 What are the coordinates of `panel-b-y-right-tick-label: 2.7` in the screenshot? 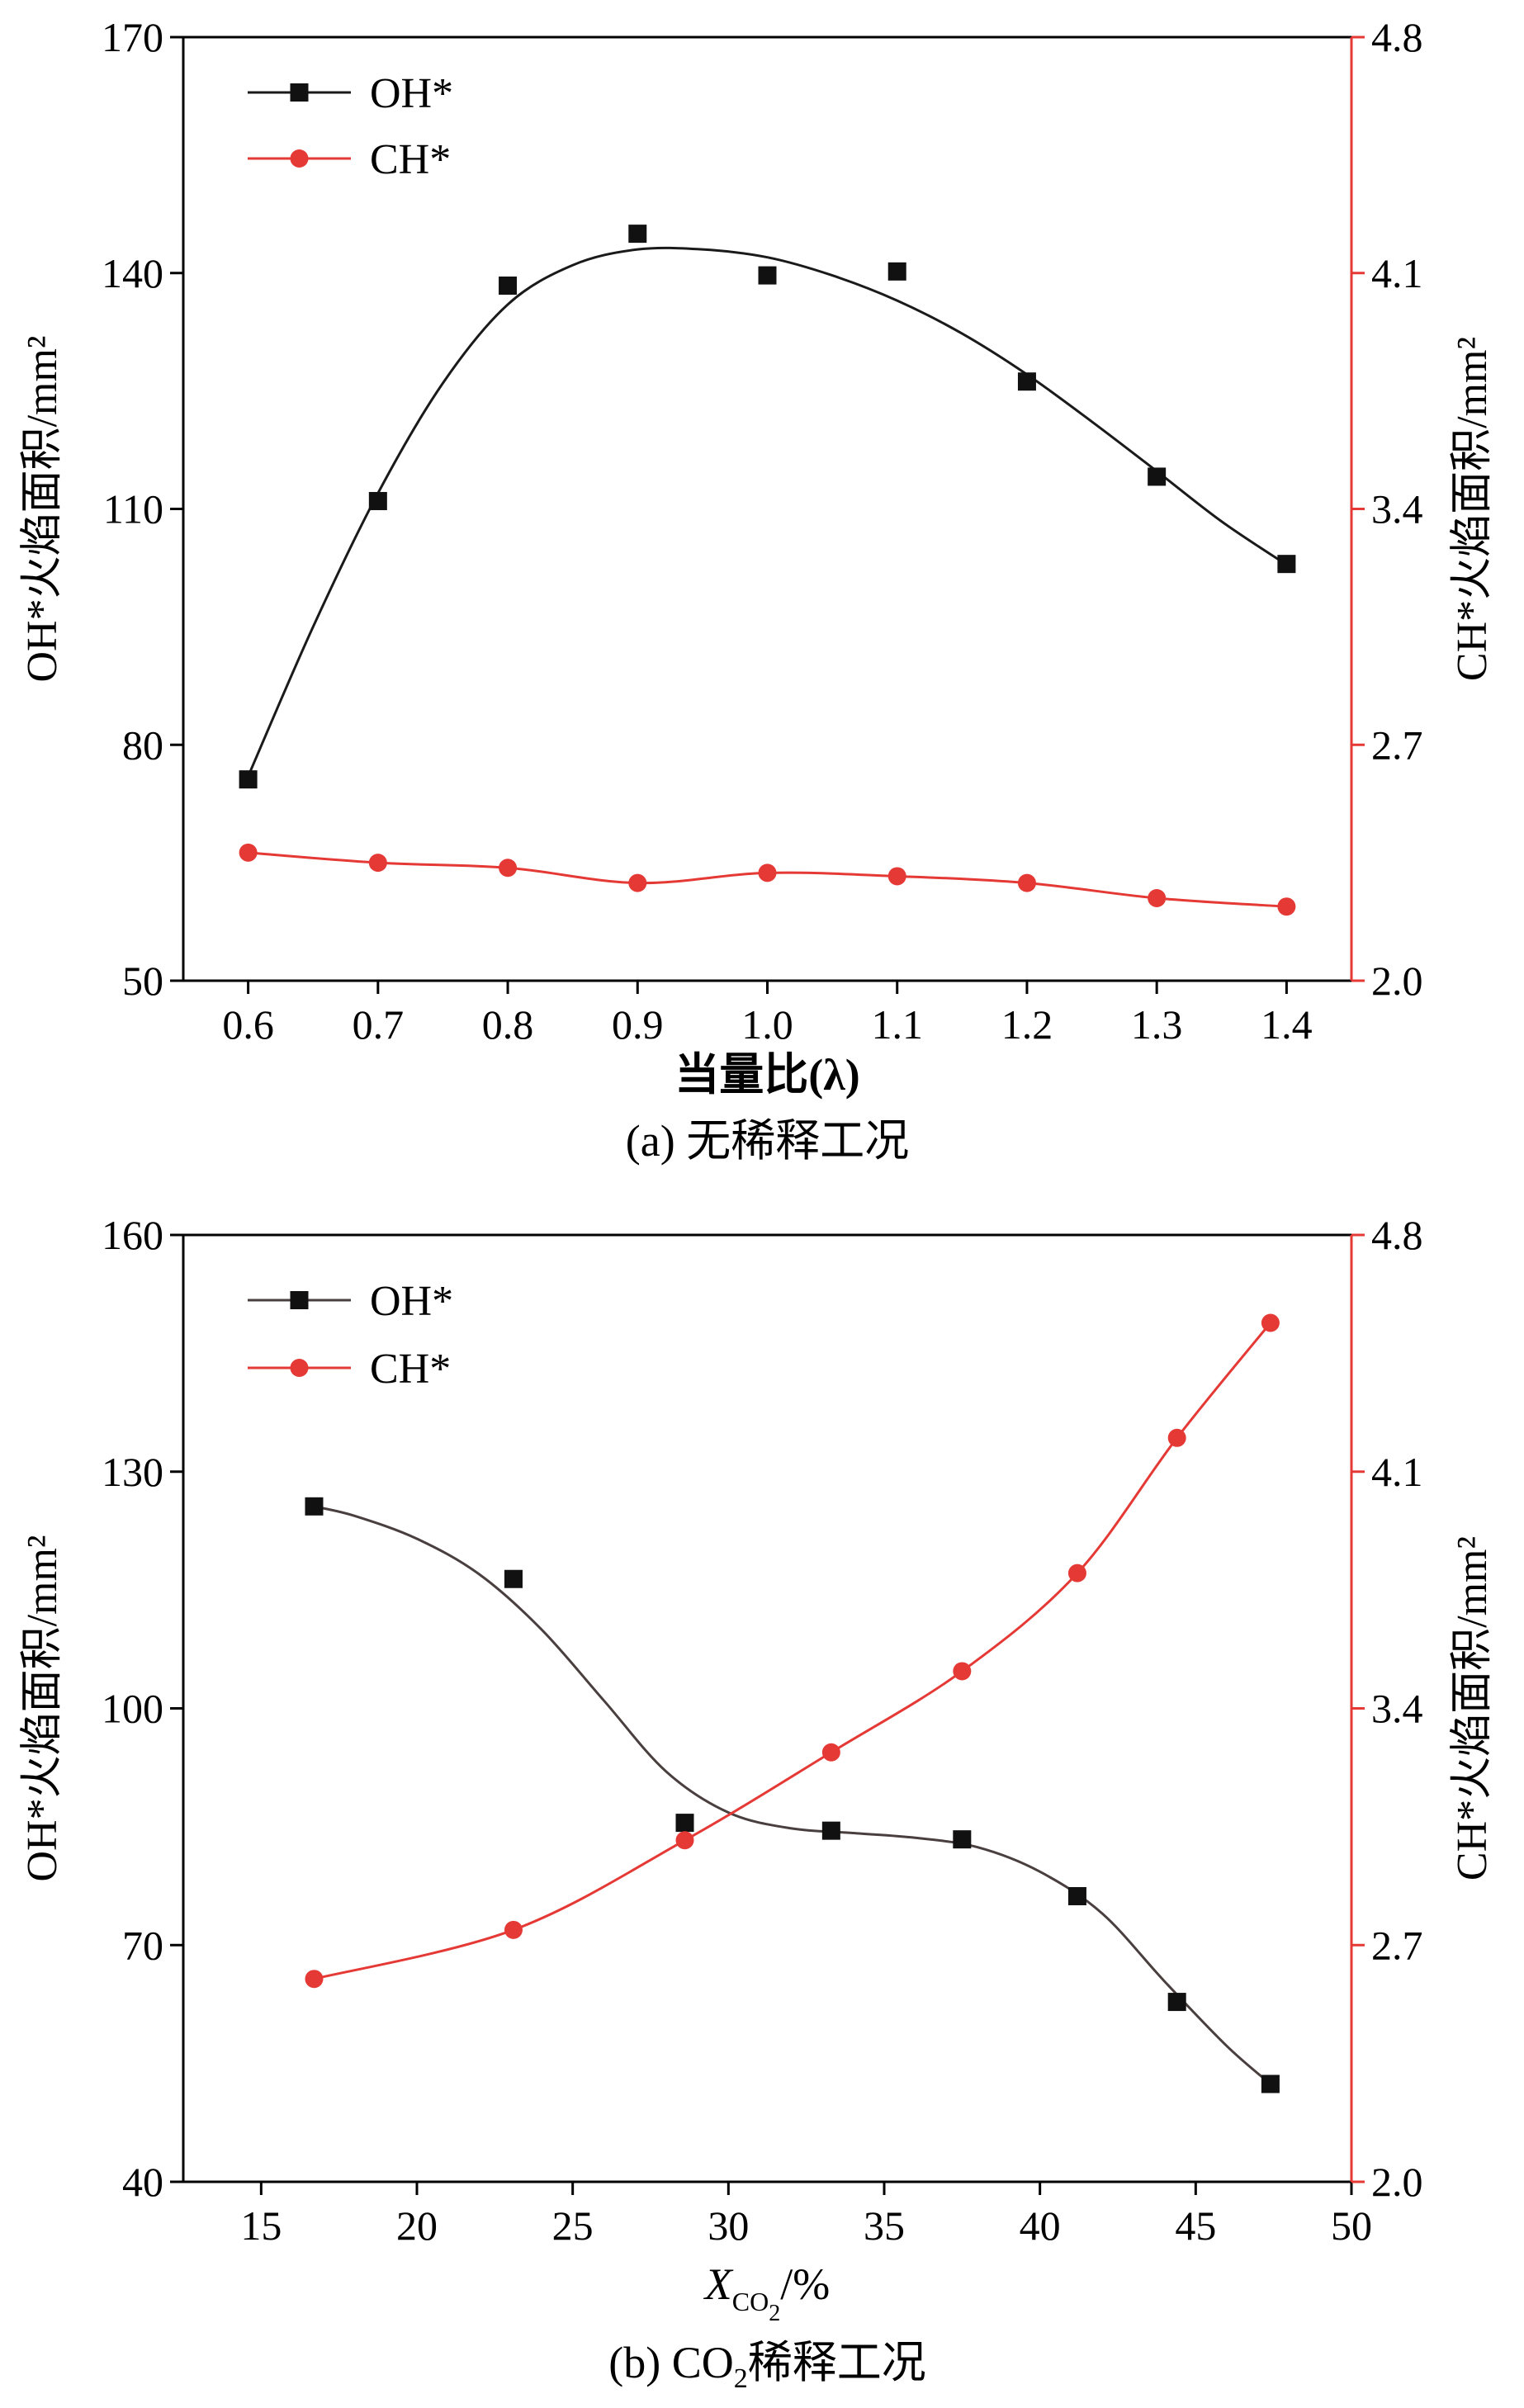 It's located at (1397, 1945).